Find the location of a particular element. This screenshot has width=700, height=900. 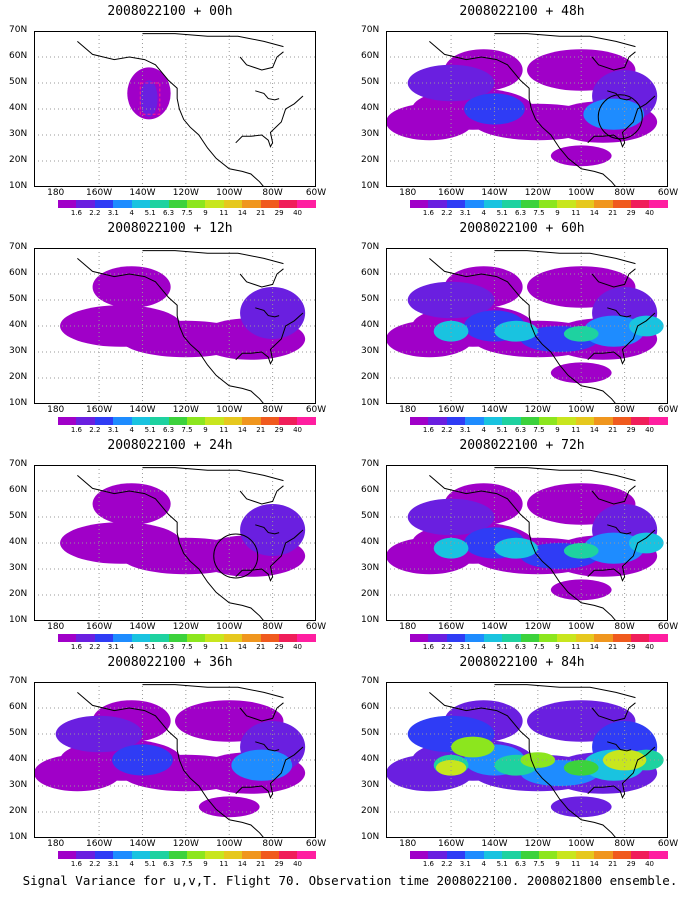

panel-title: 2008022100 + 60h is located at coordinates (522, 228).